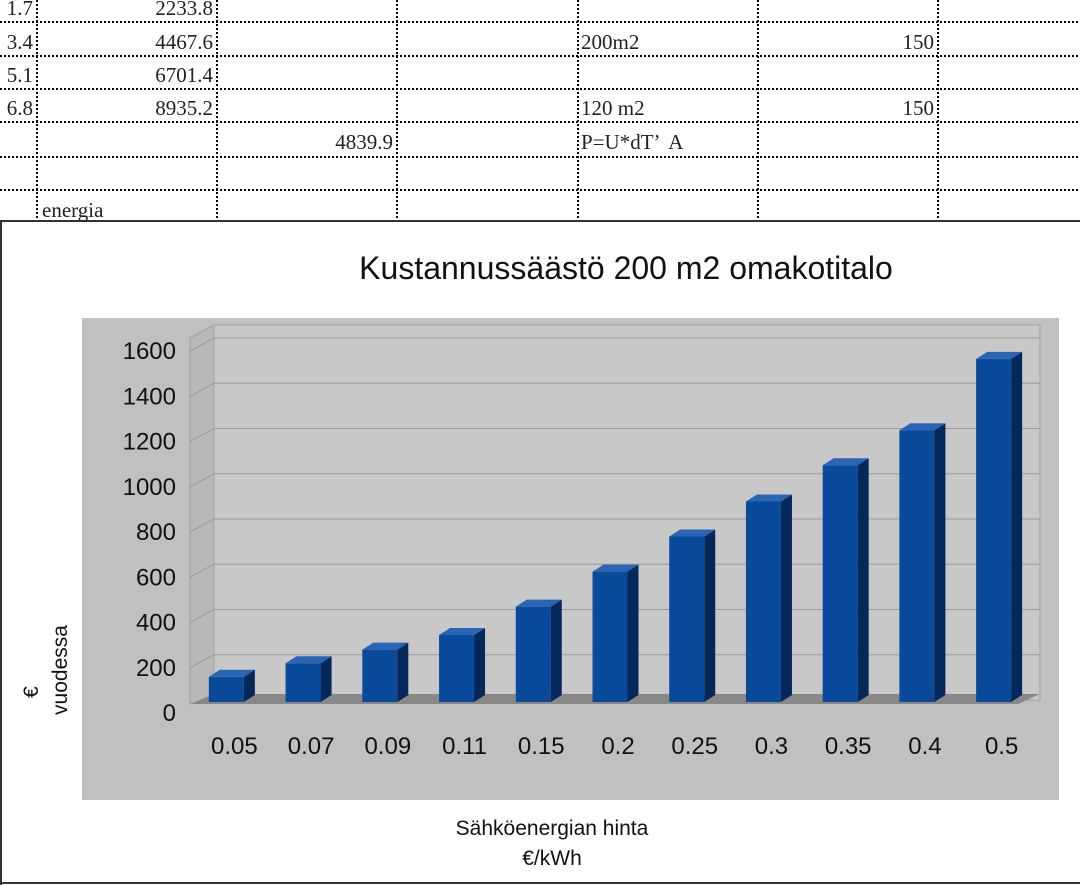 This screenshot has height=885, width=1080. Describe the element at coordinates (19, 10) in the screenshot. I see `cell-a1: 1.7` at that location.